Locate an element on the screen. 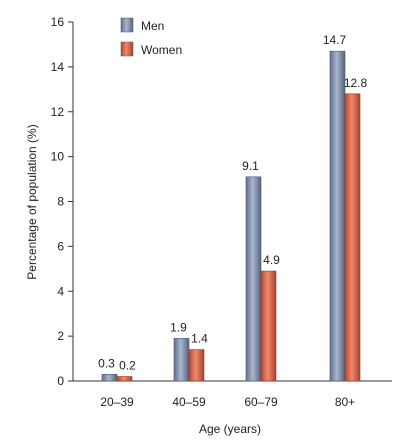 This screenshot has width=420, height=444. data-label-women-1: 1.4 is located at coordinates (199, 339).